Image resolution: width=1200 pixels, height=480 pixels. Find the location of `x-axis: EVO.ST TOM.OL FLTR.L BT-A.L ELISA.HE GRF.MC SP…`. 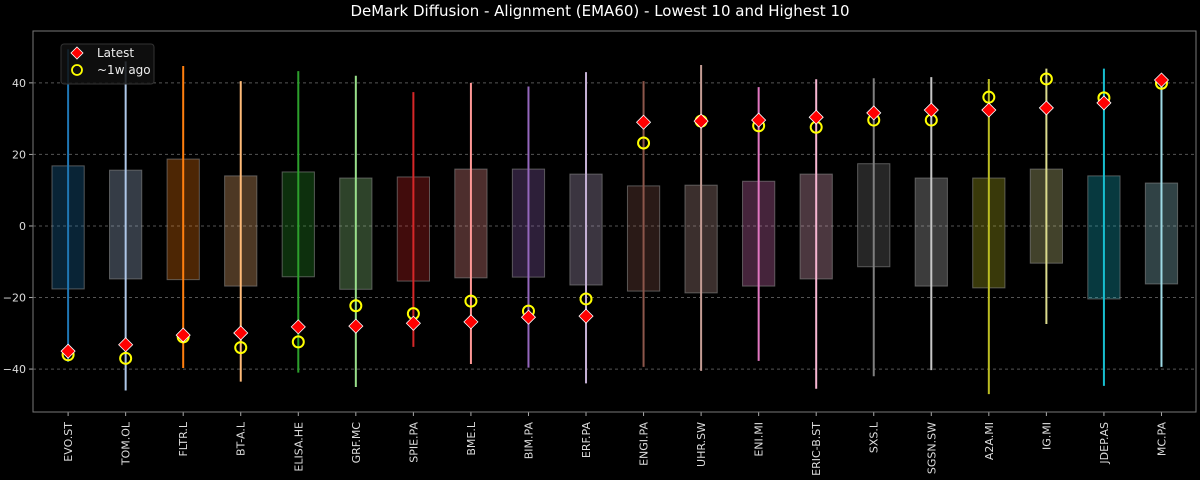

x-axis: EVO.ST TOM.OL FLTR.L BT-A.L ELISA.HE GRF.MC SP… is located at coordinates (615, 444).